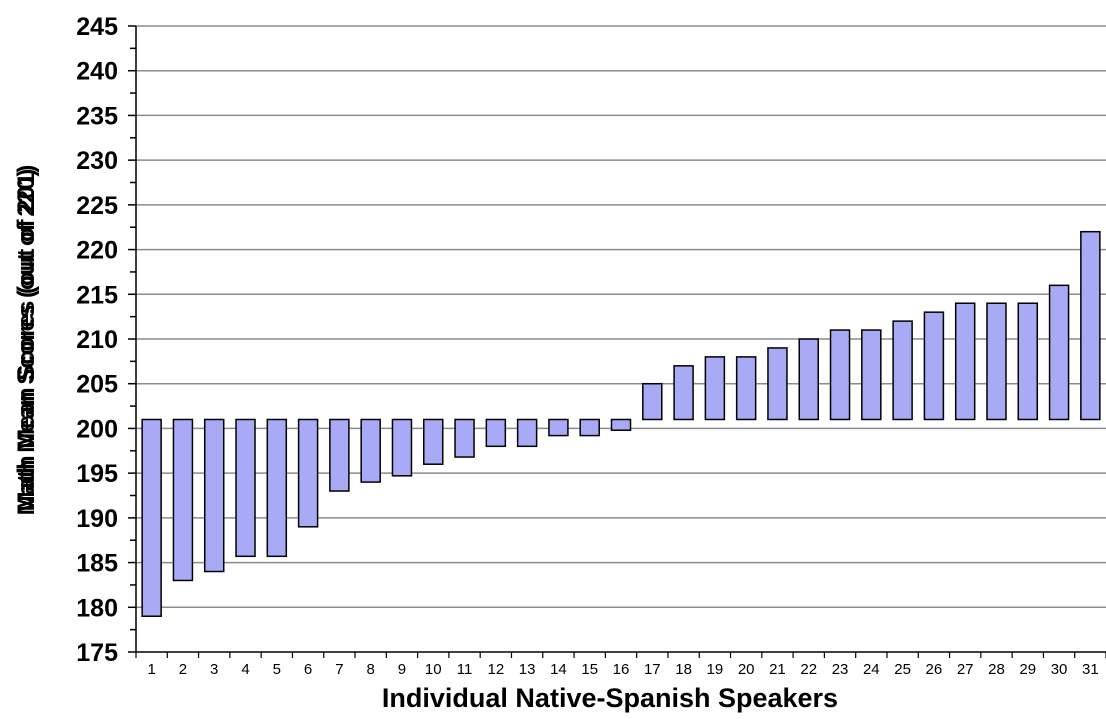  I want to click on y-tick-label: 235, so click(97, 116).